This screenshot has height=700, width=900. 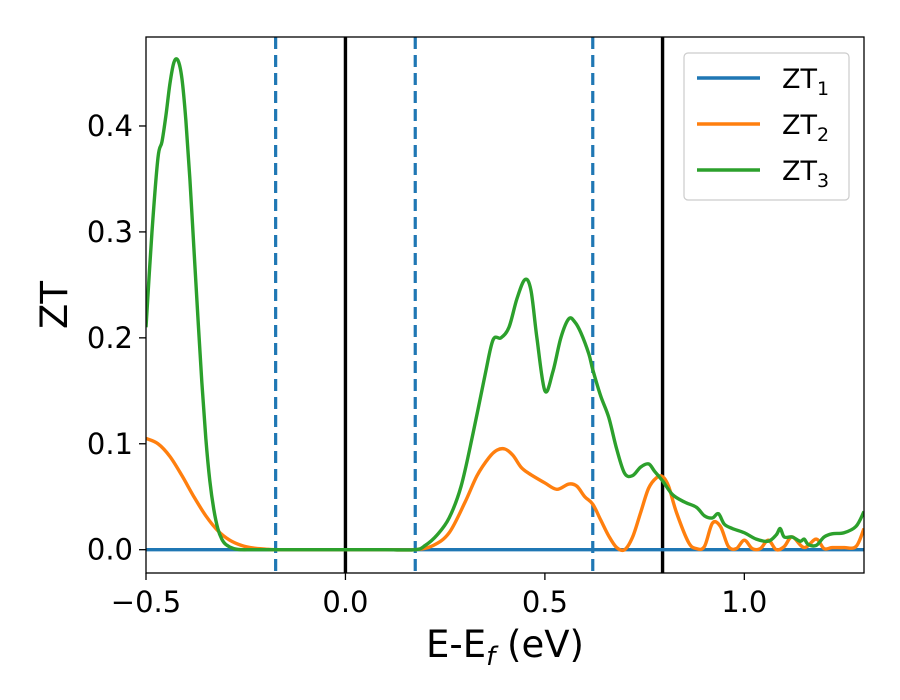 What do you see at coordinates (763, 128) in the screenshot?
I see `legend-entries: ZT1 ZT2 ZT3` at bounding box center [763, 128].